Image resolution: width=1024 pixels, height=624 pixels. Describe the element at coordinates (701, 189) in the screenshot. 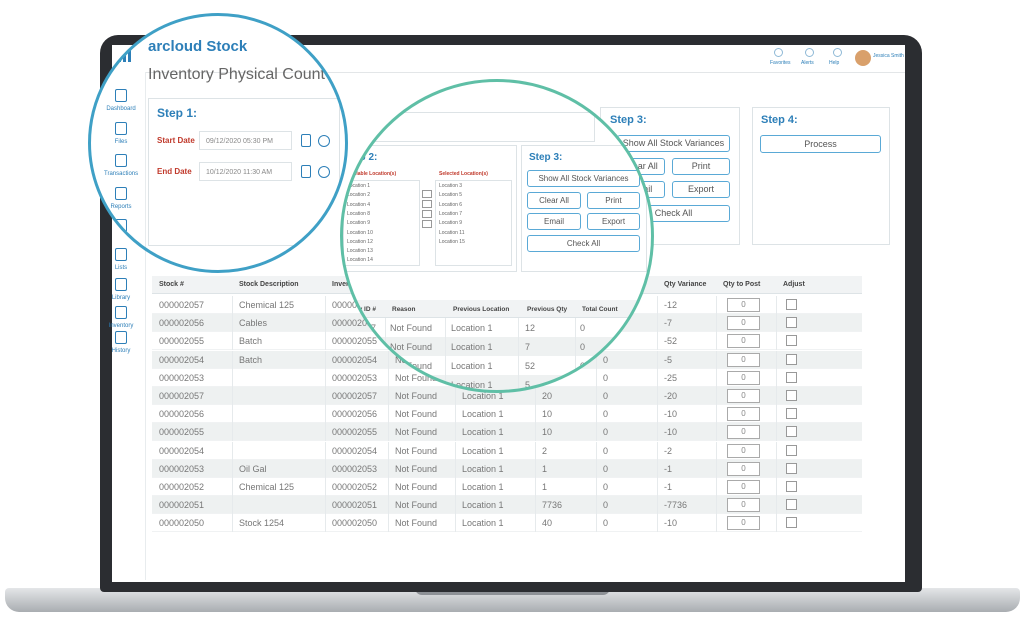

I see `button: Export` at that location.